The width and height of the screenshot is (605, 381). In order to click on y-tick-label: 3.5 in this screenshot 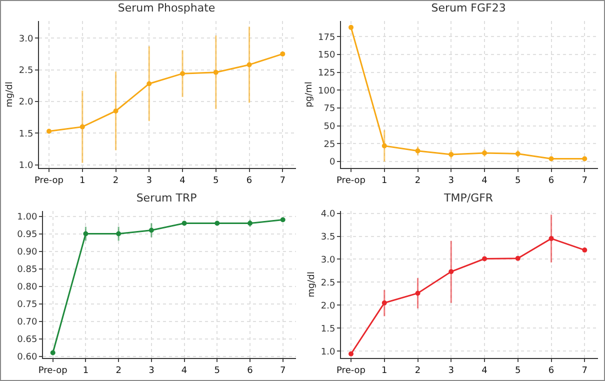, I will do `click(328, 237)`.